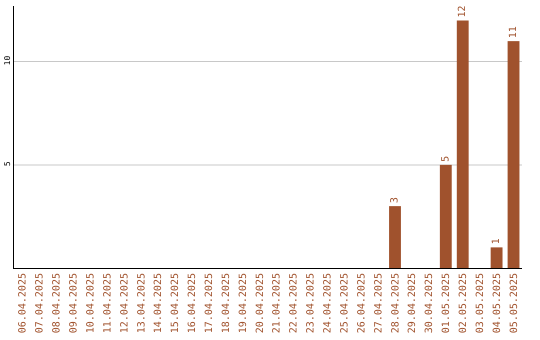 This screenshot has height=340, width=540. Describe the element at coordinates (328, 303) in the screenshot. I see `x-tick-label: 24.04.2025` at that location.